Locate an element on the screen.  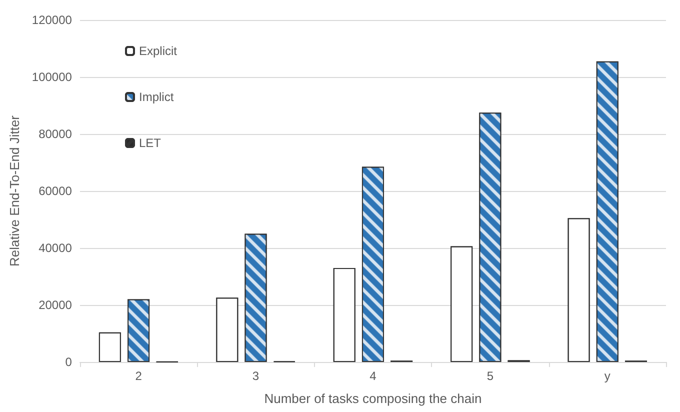
y-axis-title: Relative End-To-End Jitter is located at coordinates (14, 190).